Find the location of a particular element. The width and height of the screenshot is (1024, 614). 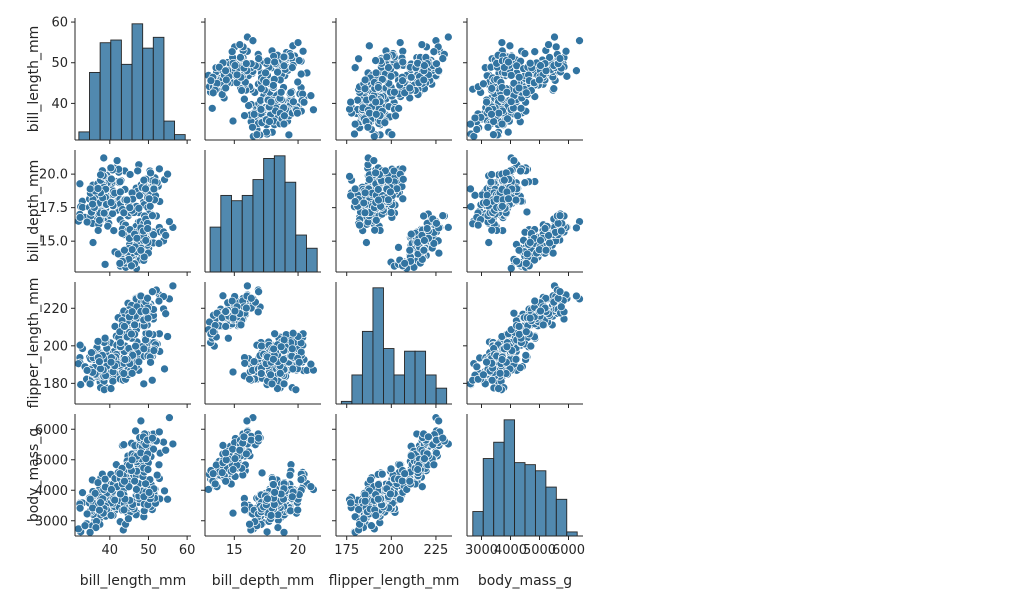

y-tick-label: 15.0 is located at coordinates (53, 242).